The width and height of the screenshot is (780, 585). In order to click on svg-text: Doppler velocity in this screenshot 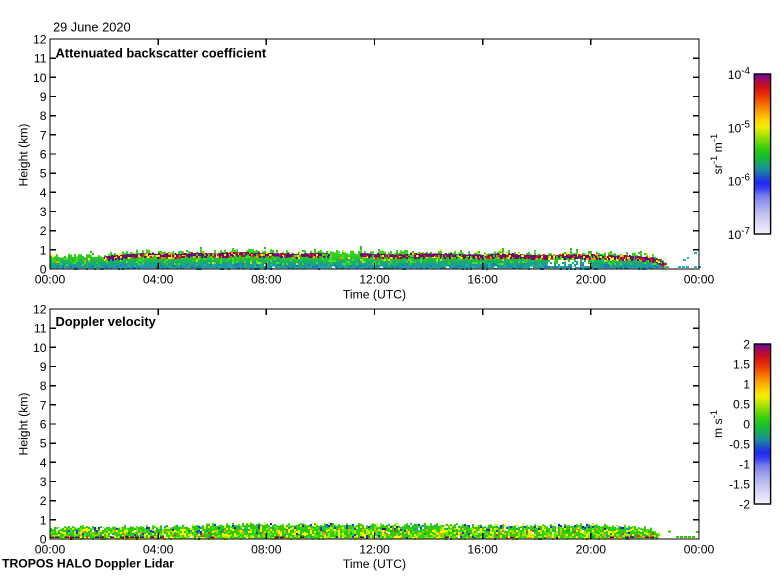, I will do `click(106, 321)`.